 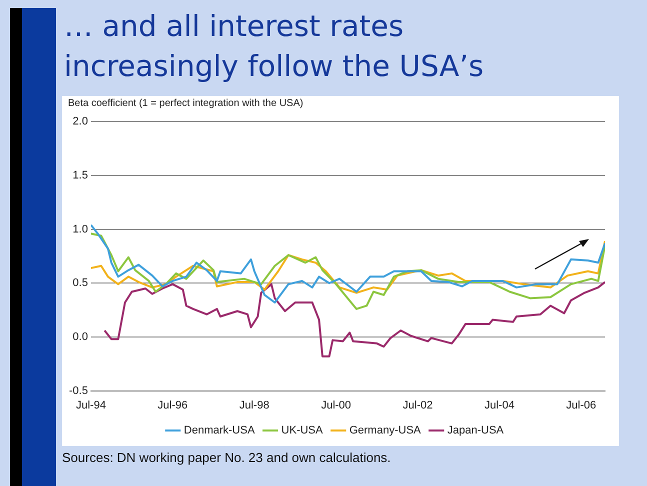 What do you see at coordinates (173, 405) in the screenshot?
I see `x-tick-label: Jul-96` at bounding box center [173, 405].